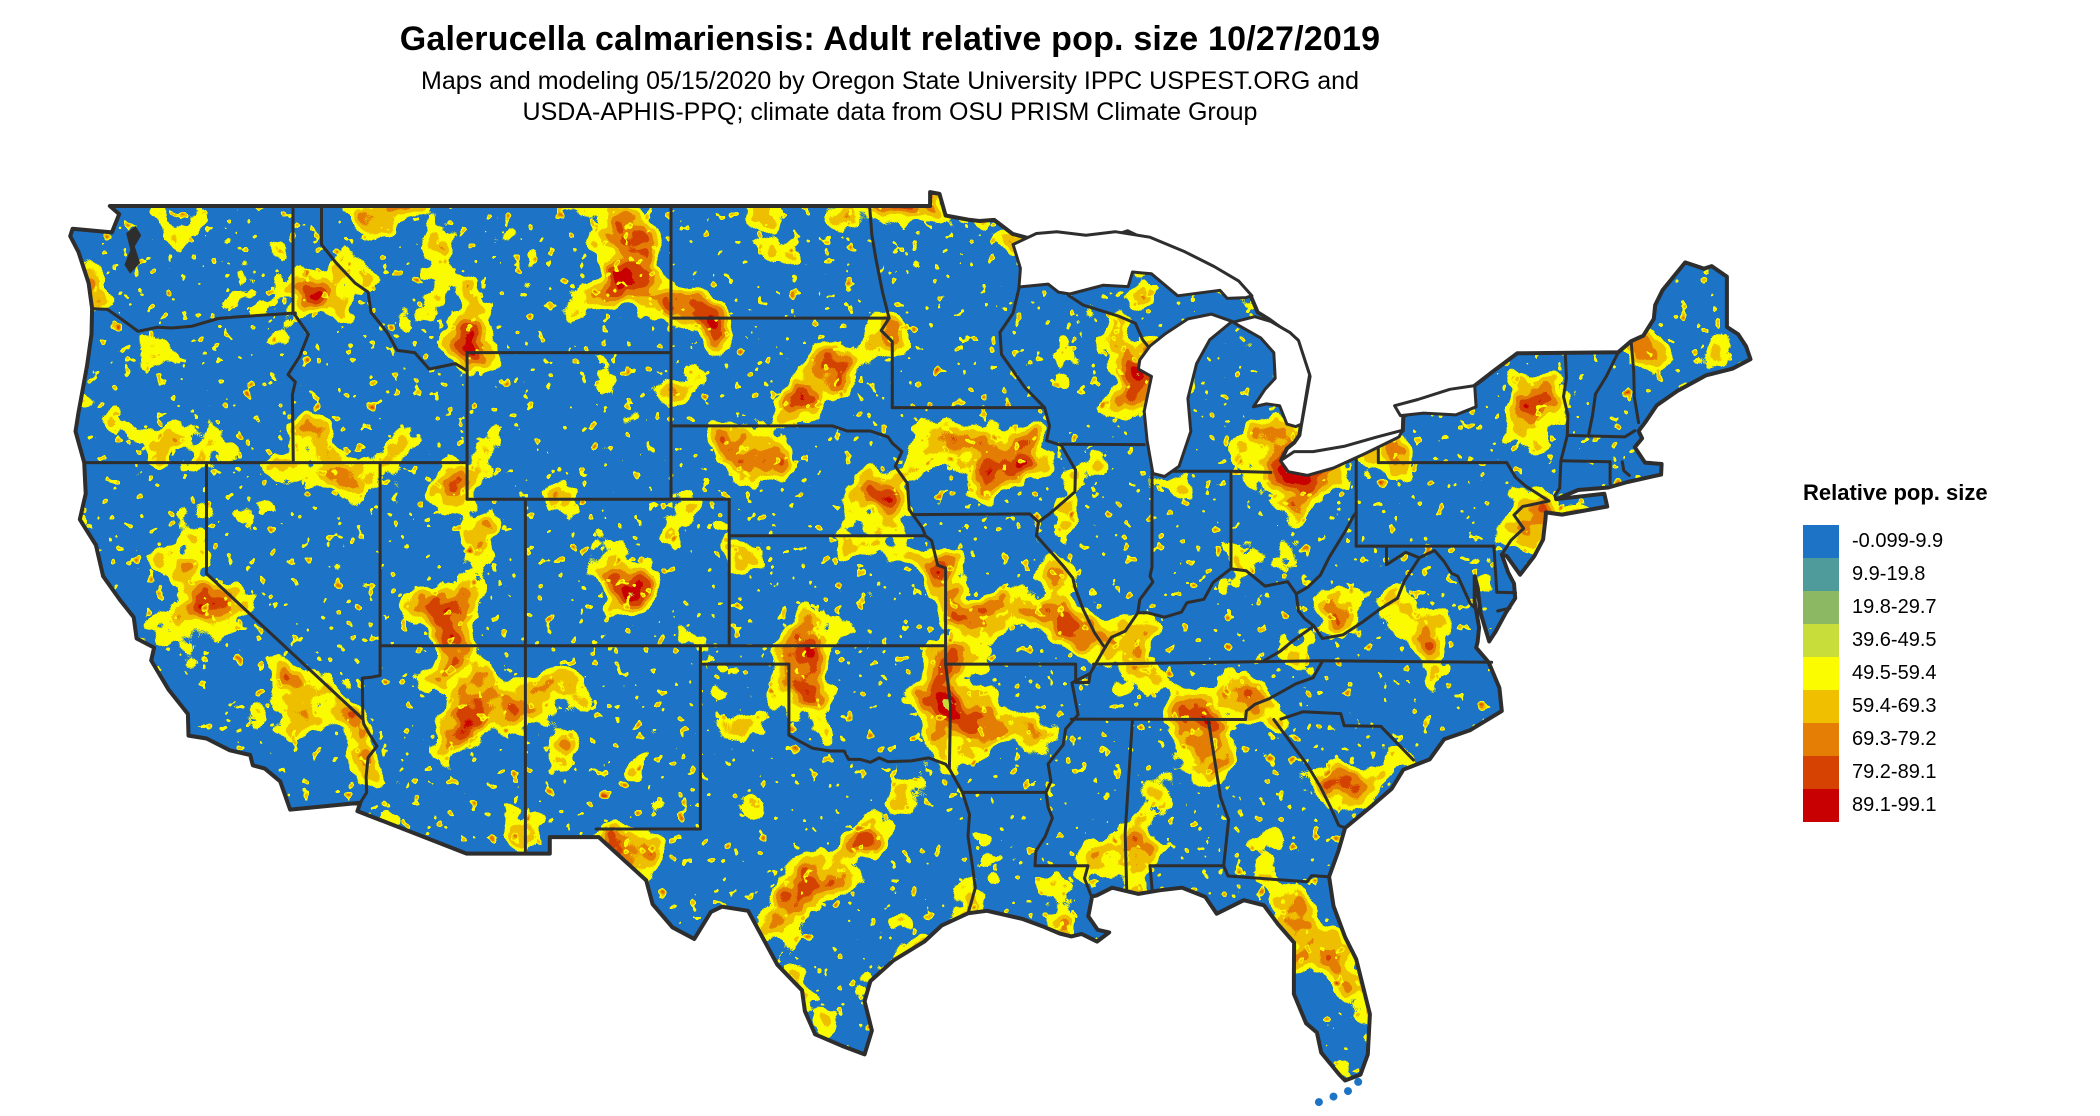 The image size is (2100, 1116). Describe the element at coordinates (1948, 607) in the screenshot. I see `legend-item: 19.8-29.7` at that location.